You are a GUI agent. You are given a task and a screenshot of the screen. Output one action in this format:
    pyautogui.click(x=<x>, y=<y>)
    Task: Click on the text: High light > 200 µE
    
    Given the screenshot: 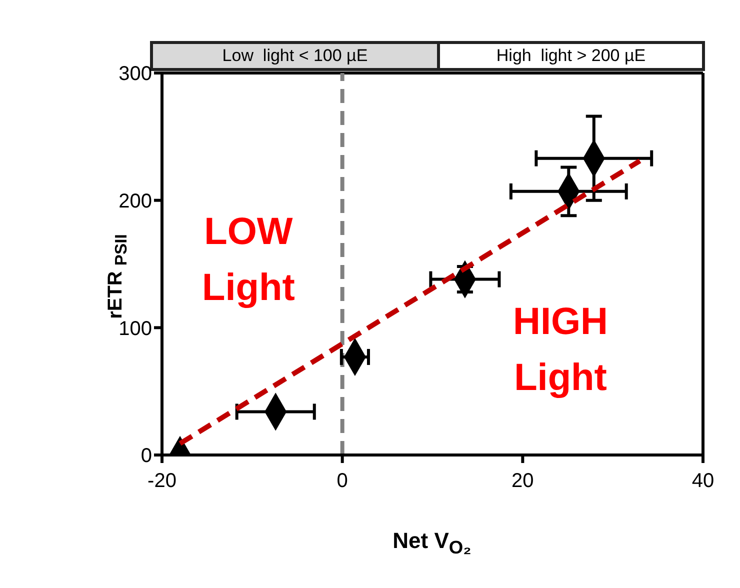 What is the action you would take?
    pyautogui.click(x=571, y=56)
    